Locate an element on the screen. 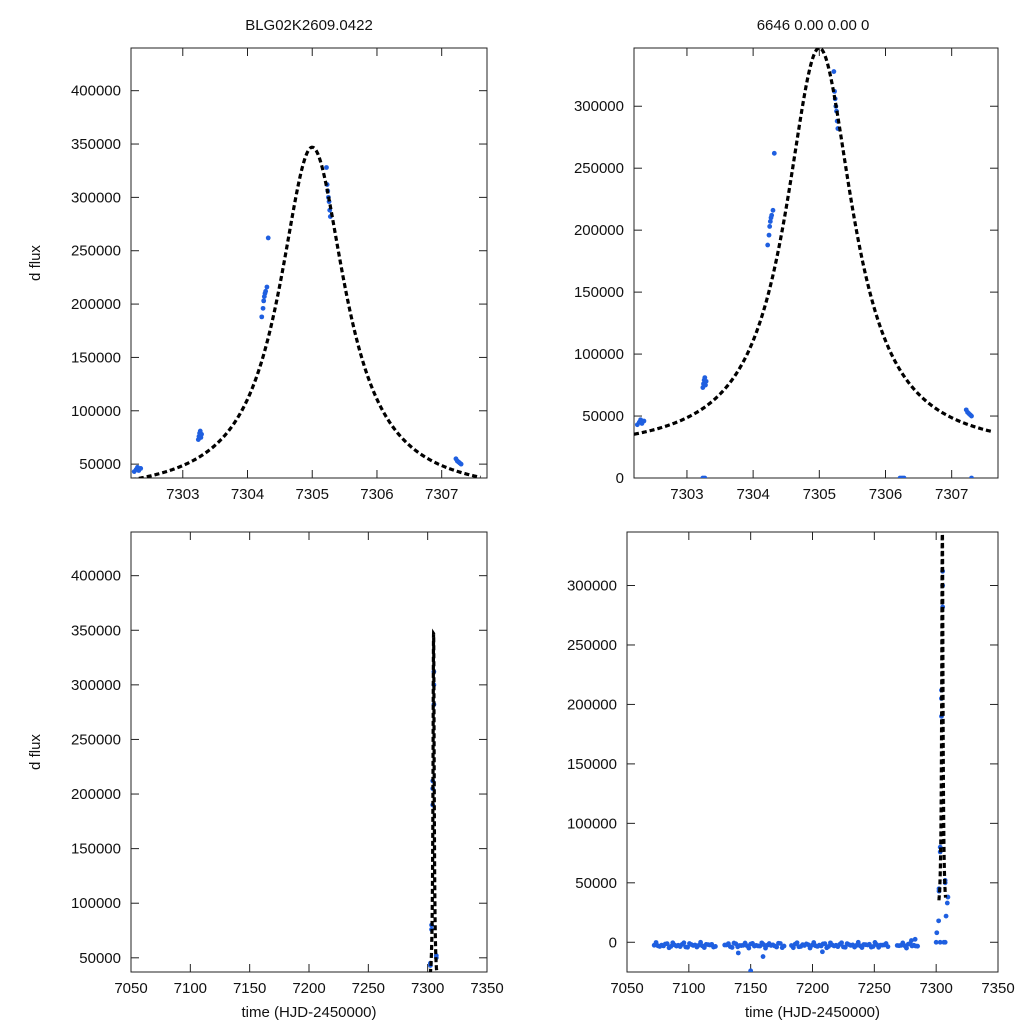 The height and width of the screenshot is (1024, 1024). x-tick-label: 7300 is located at coordinates (935, 988).